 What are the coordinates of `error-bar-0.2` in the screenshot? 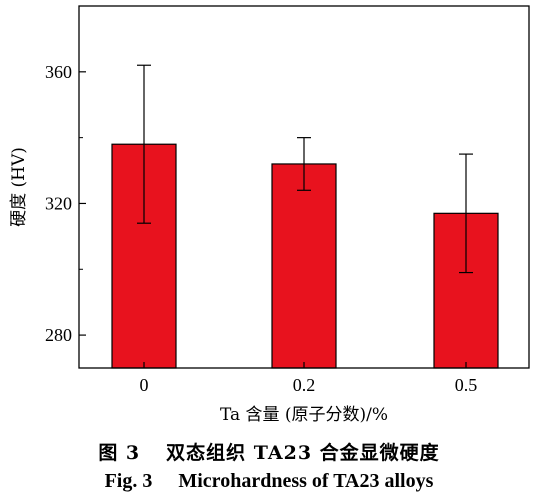 It's located at (304, 164).